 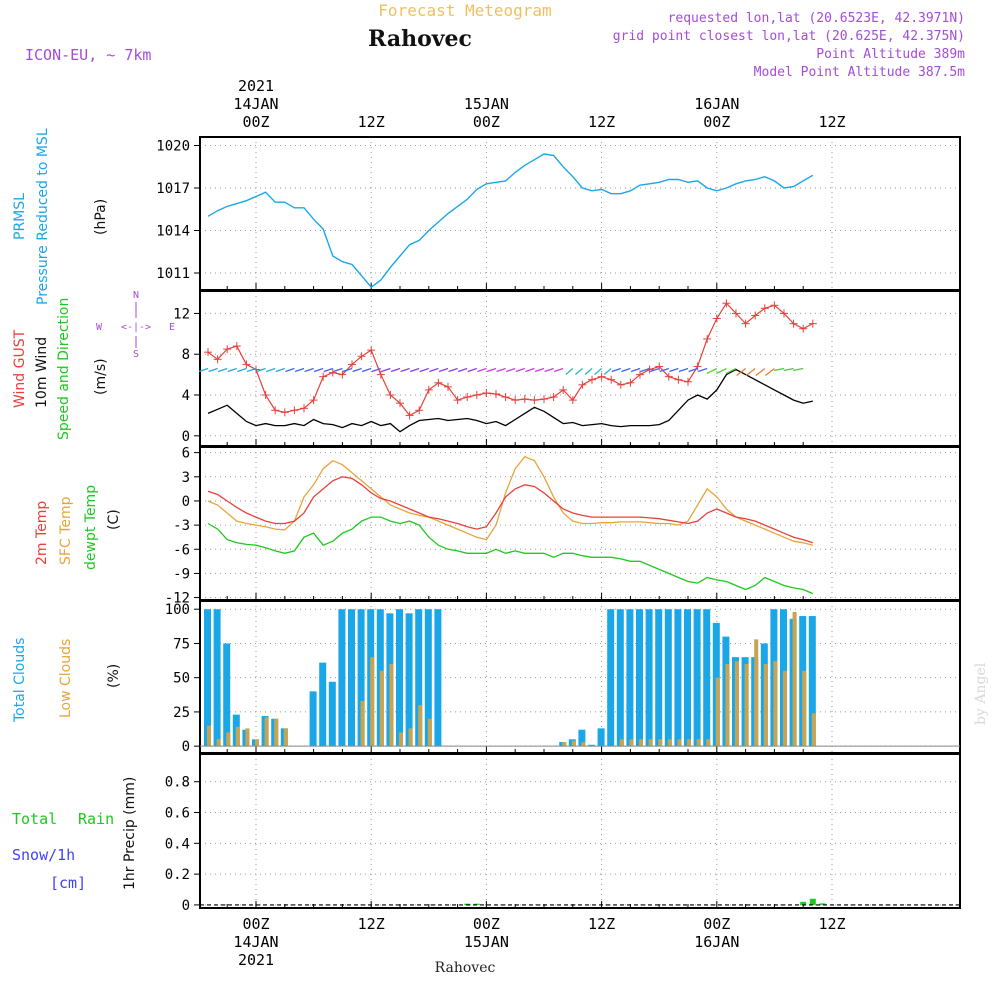 What do you see at coordinates (136, 327) in the screenshot?
I see `compass-arrow: <-|->` at bounding box center [136, 327].